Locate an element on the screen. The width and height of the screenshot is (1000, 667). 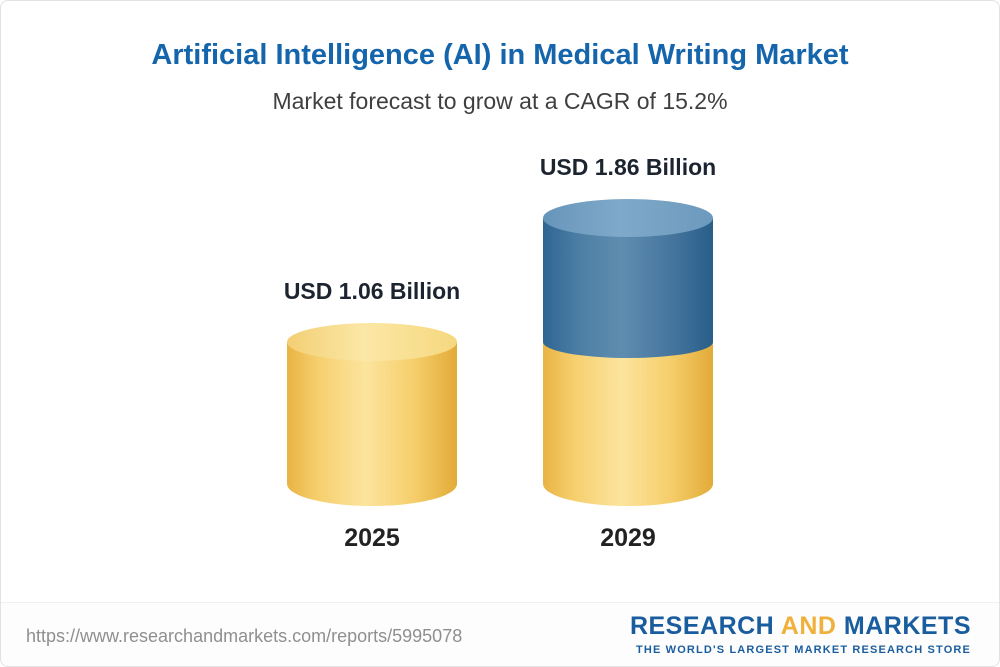
bar-group-2029: USD 1.86 Billion 2029 is located at coordinates (628, 354).